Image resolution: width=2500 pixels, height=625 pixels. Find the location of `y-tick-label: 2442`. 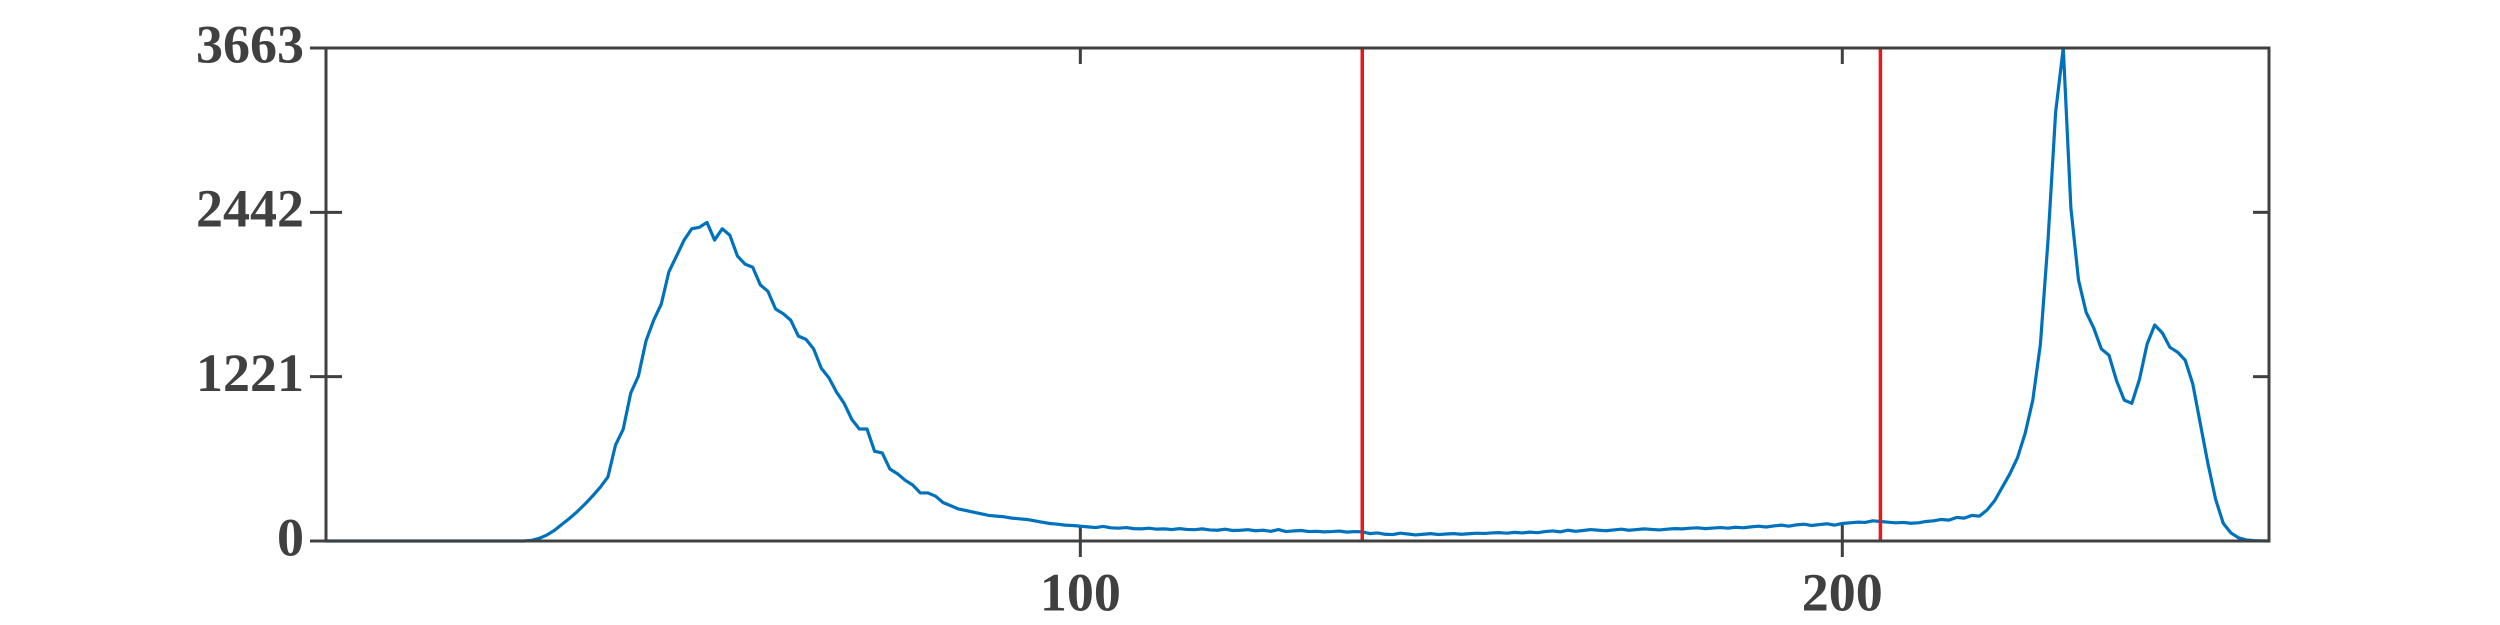

y-tick-label: 2442 is located at coordinates (250, 209).